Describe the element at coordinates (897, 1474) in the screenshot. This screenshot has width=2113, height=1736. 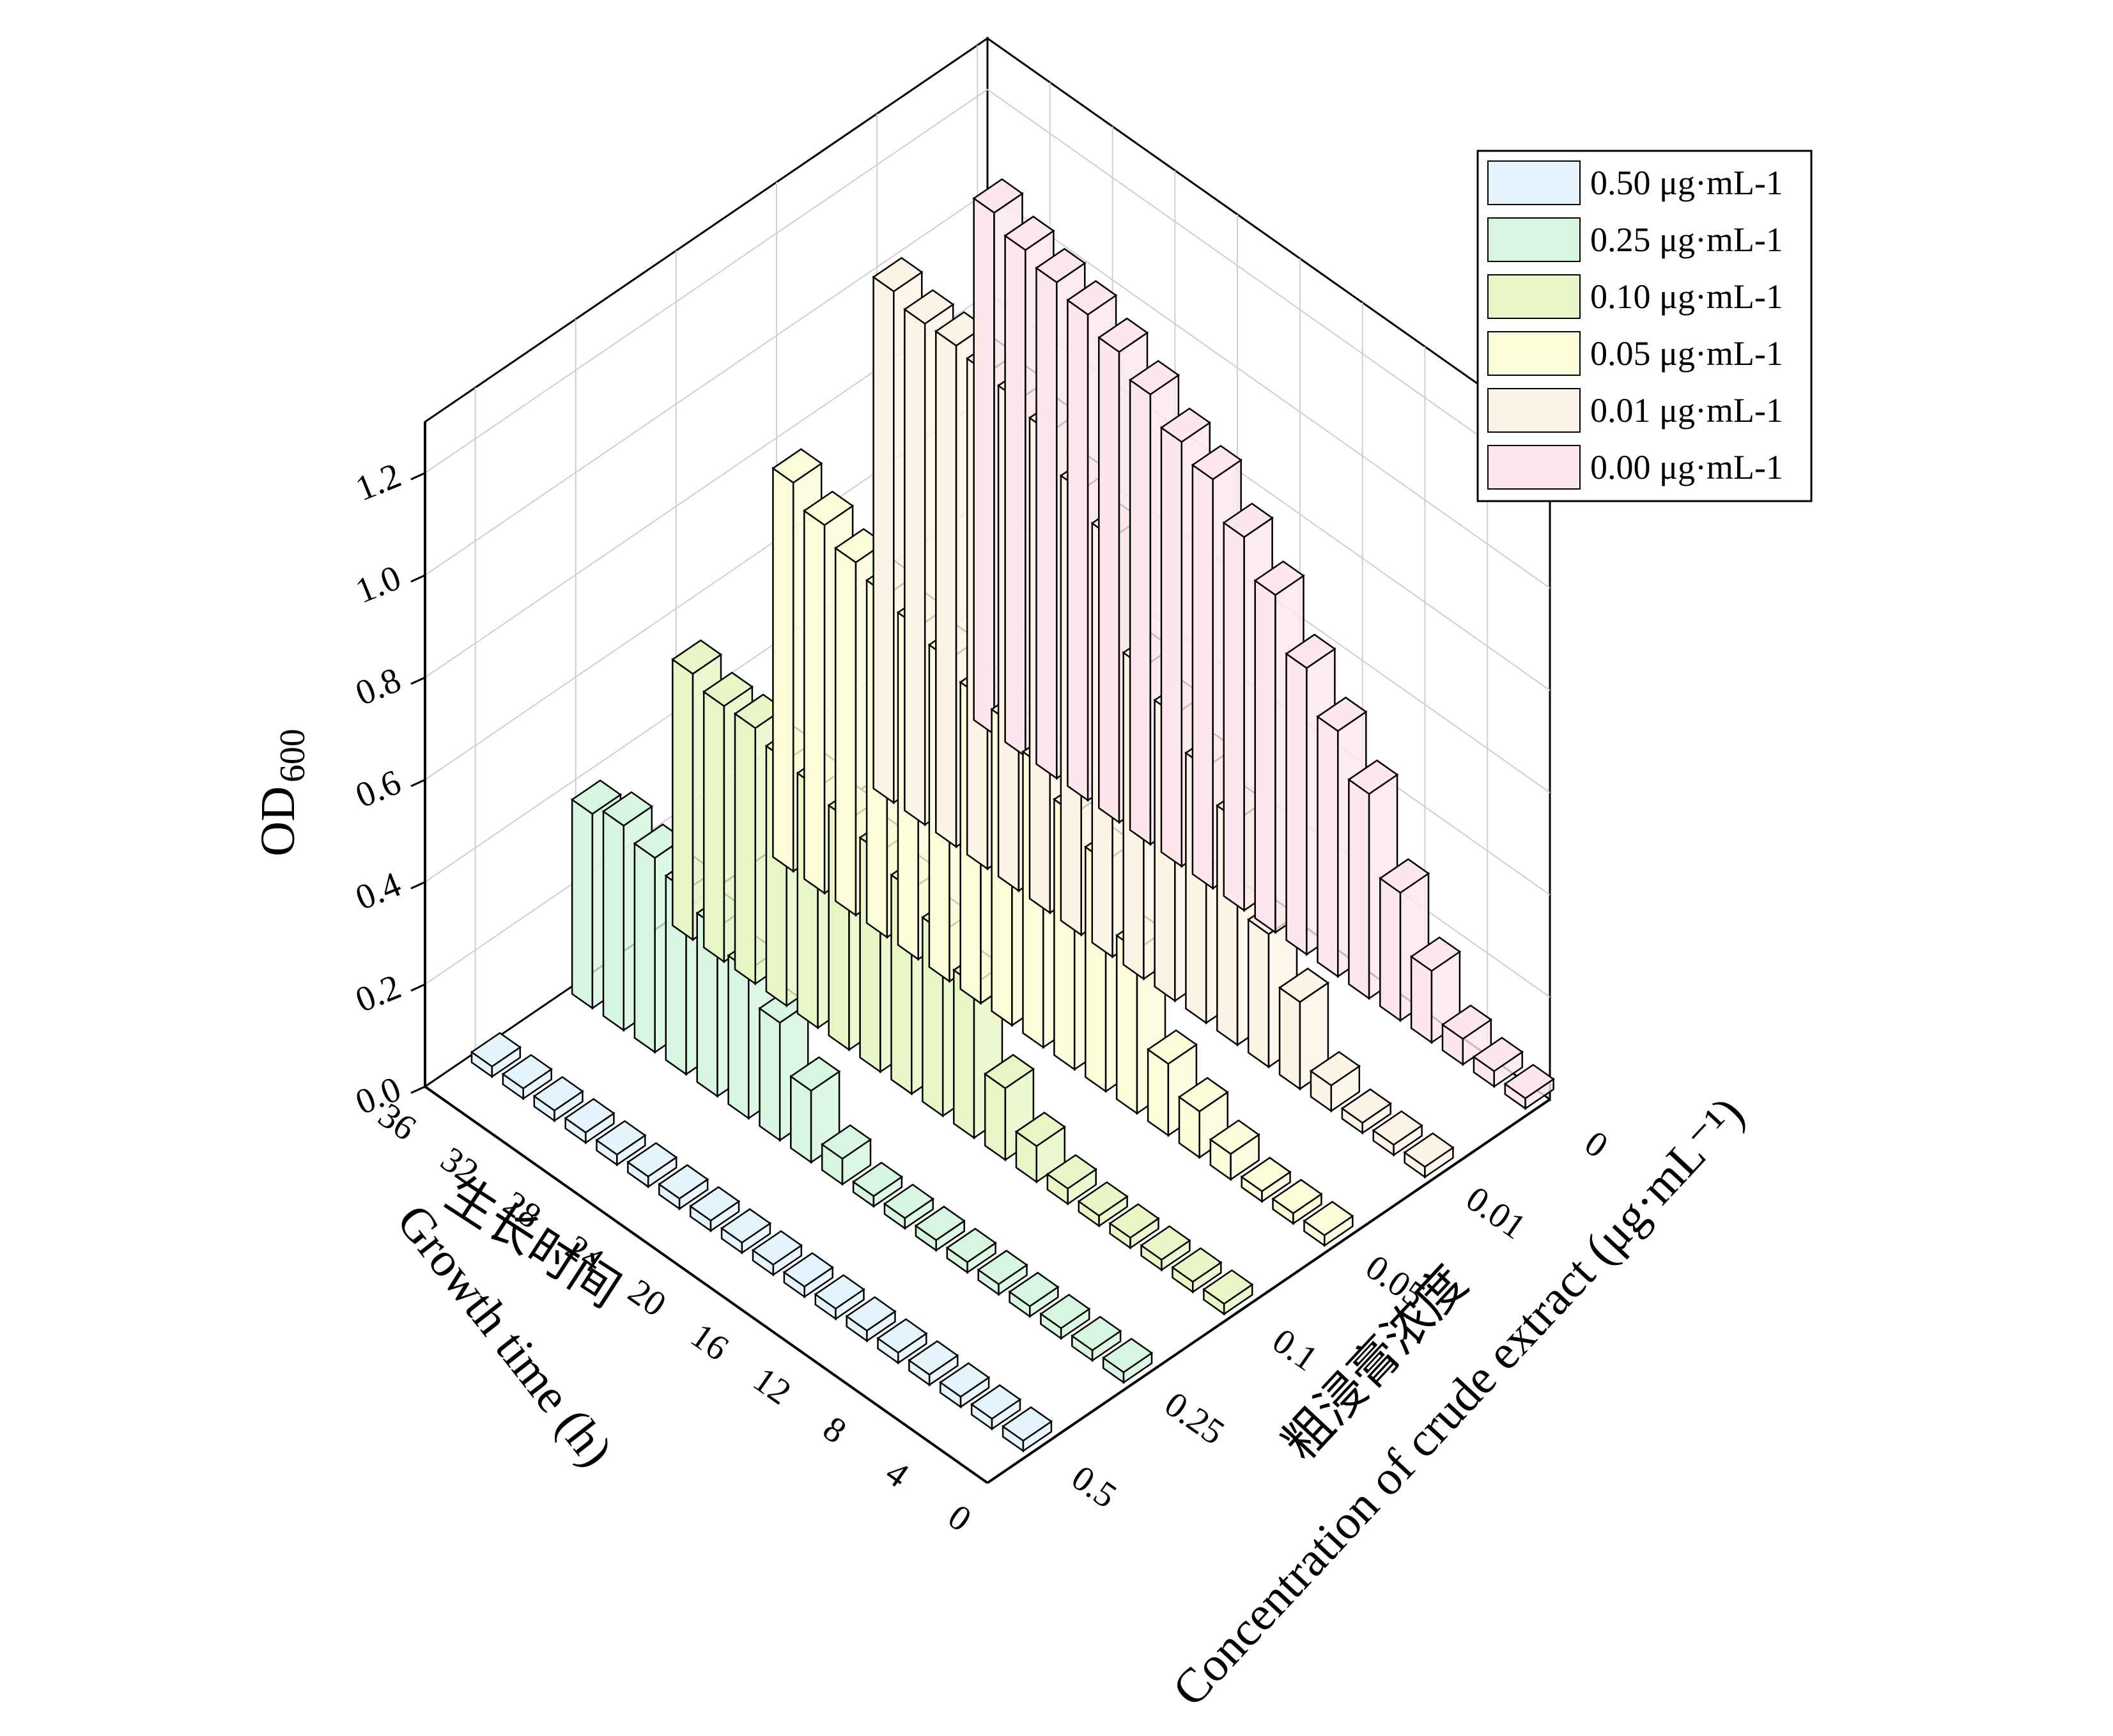
I see `x-tick-label: 4` at that location.